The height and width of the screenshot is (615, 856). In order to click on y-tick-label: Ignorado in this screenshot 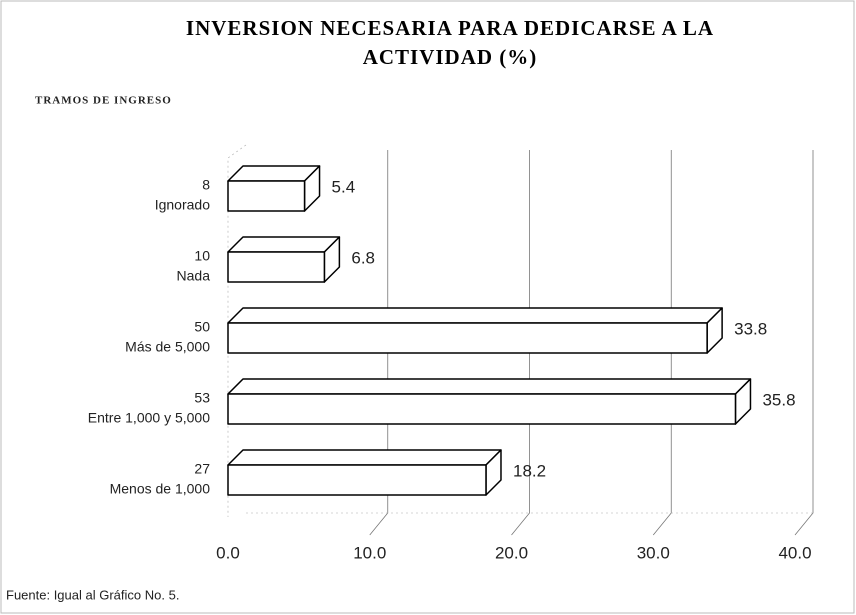, I will do `click(182, 205)`.